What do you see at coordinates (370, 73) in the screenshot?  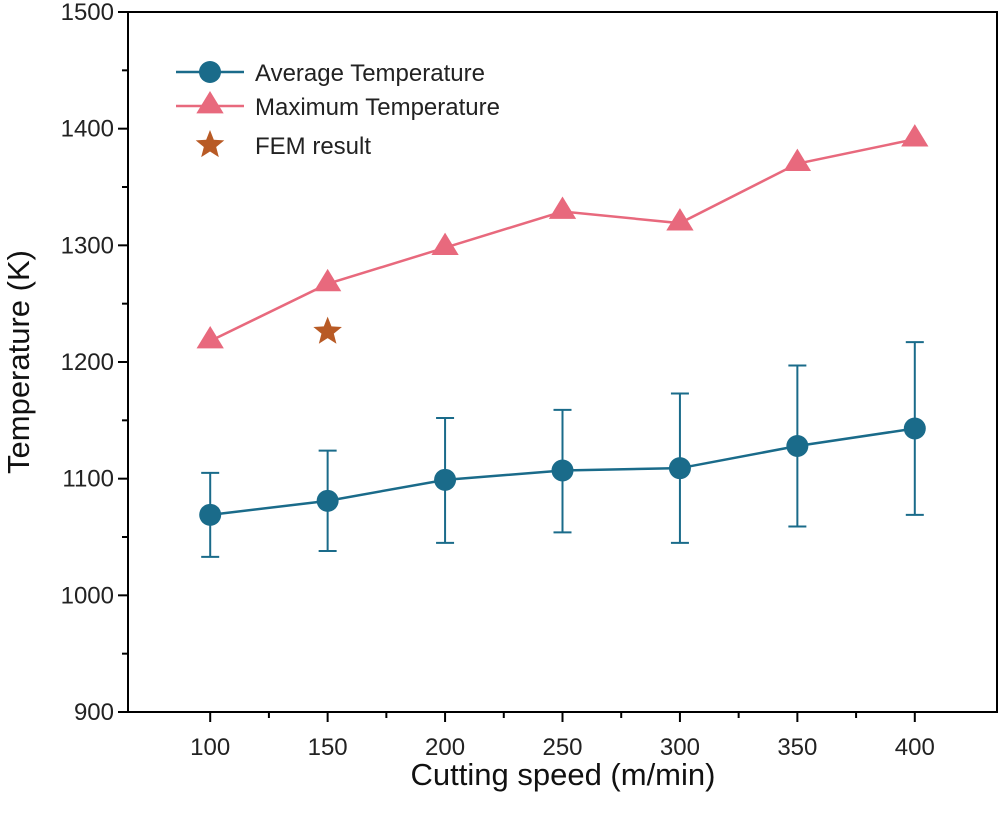 I see `legend-average-label: Average Temperature` at bounding box center [370, 73].